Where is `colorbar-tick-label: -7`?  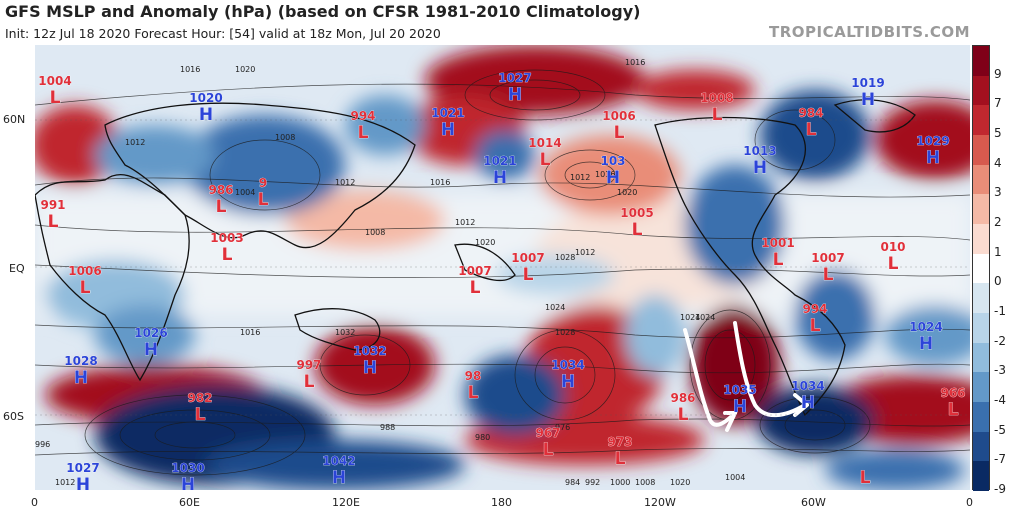
colorbar-tick-label: -7 is located at coordinates (1000, 459).